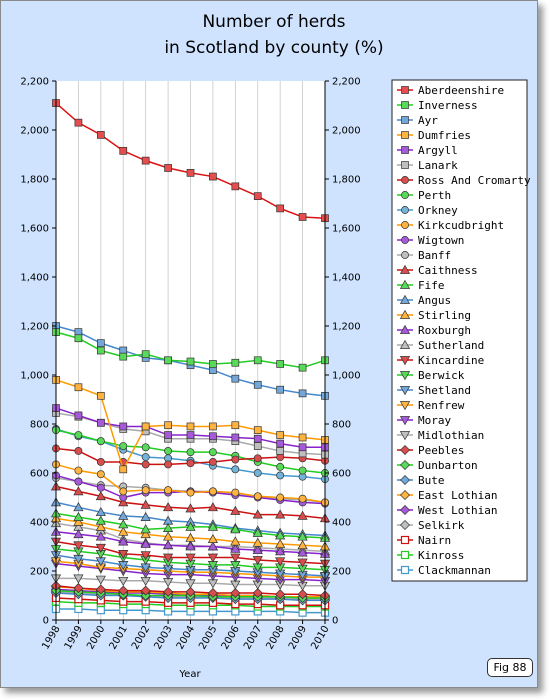  I want to click on legend-item: Caithness, so click(437, 270).